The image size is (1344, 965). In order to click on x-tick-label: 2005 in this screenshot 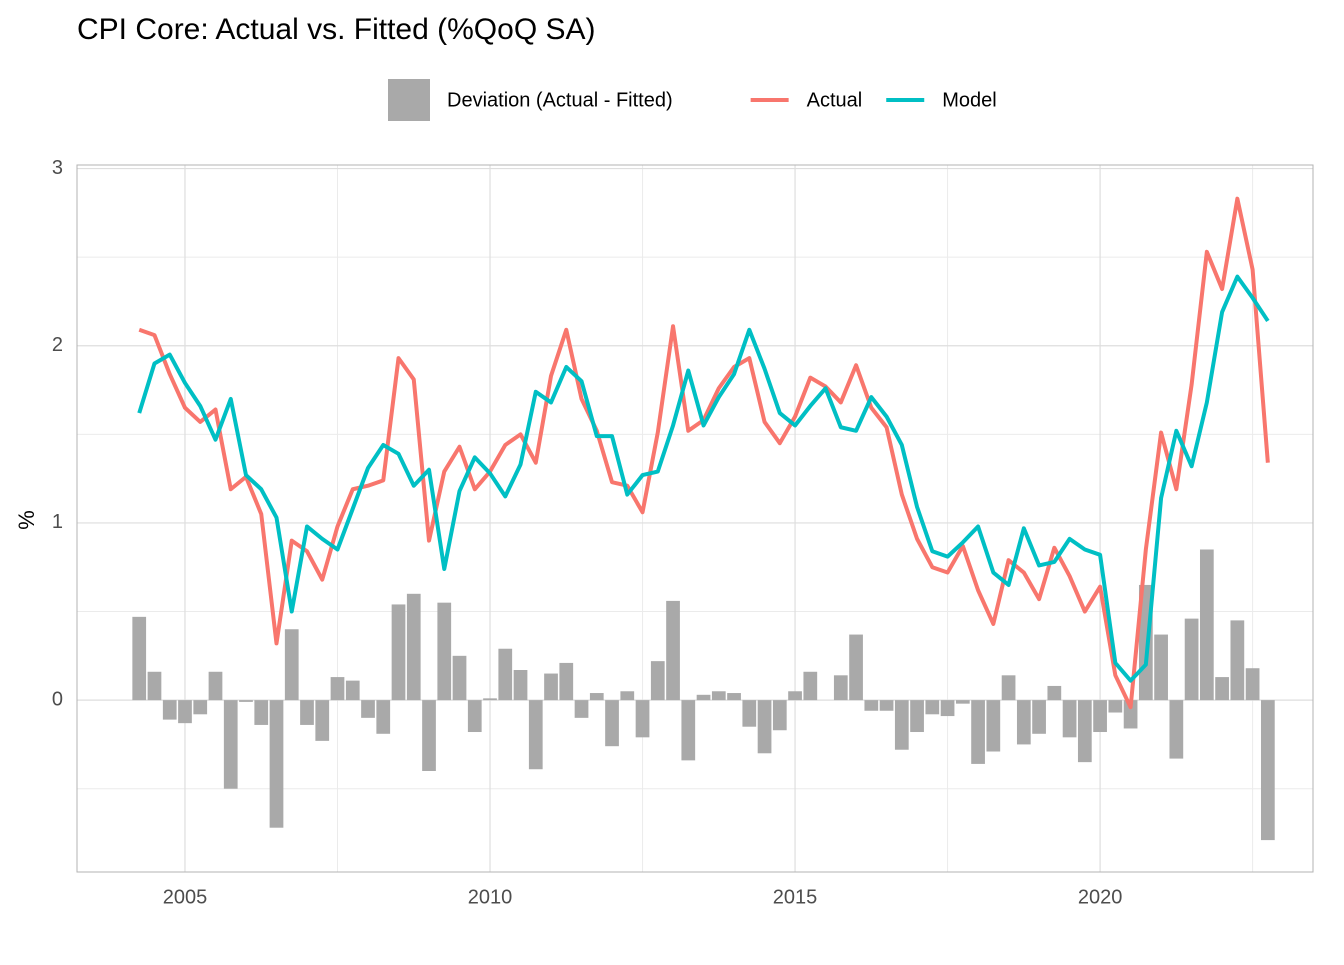, I will do `click(185, 897)`.